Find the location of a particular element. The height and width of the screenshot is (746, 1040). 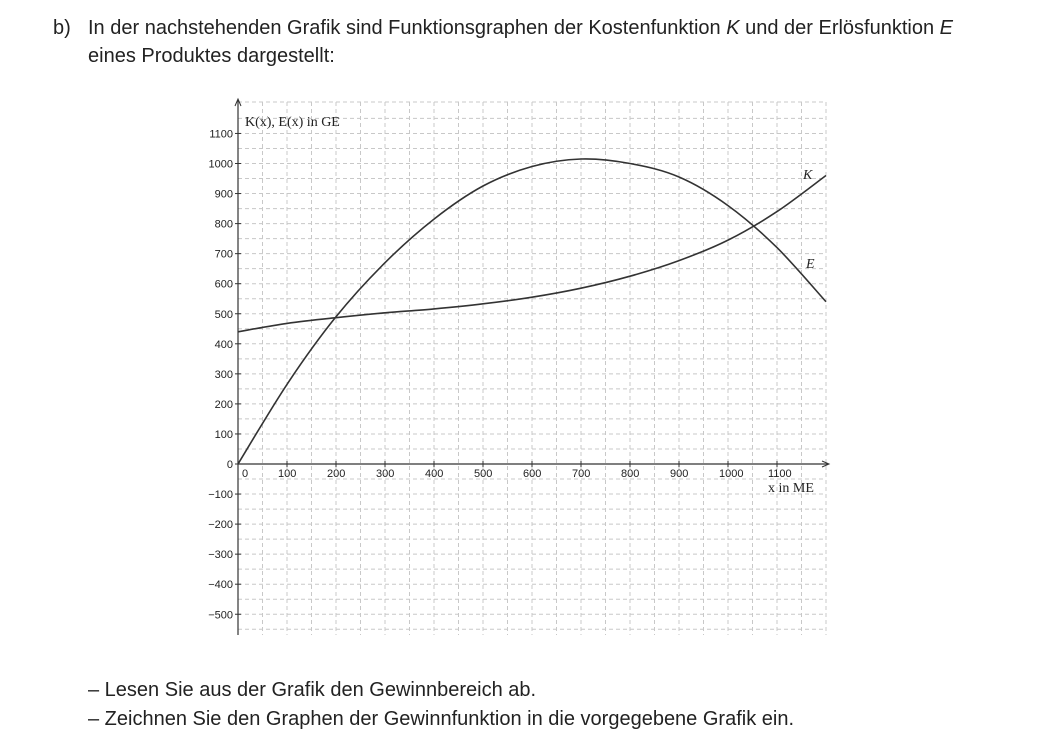

y-tick-label: −200 is located at coordinates (220, 525).